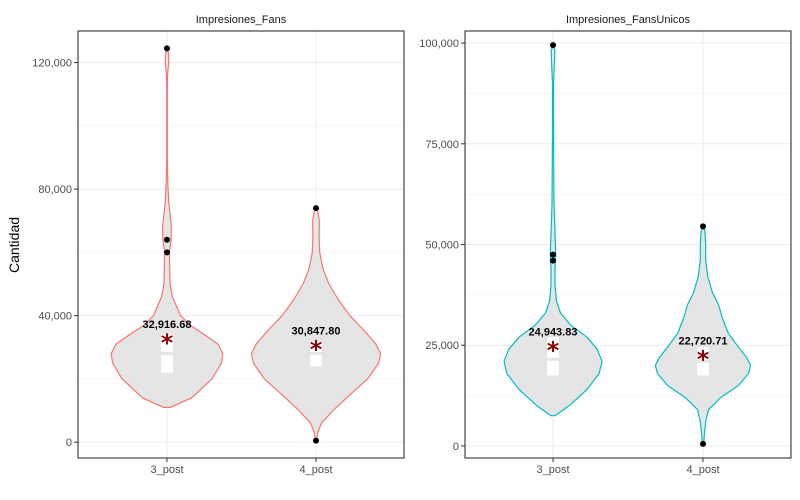 The height and width of the screenshot is (500, 800). I want to click on mean-label: 30,847.80, so click(316, 332).